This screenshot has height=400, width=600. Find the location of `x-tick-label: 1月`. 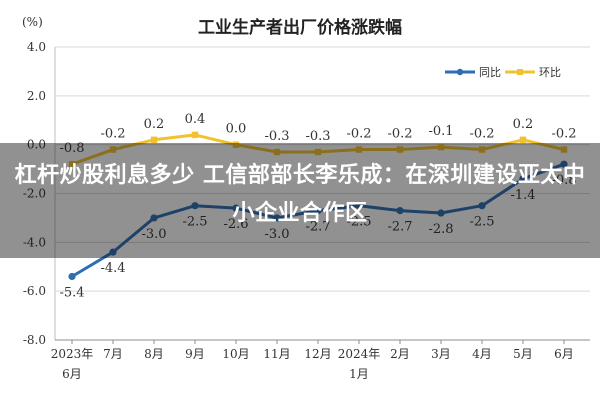

x-tick-label: 1月 is located at coordinates (359, 374).